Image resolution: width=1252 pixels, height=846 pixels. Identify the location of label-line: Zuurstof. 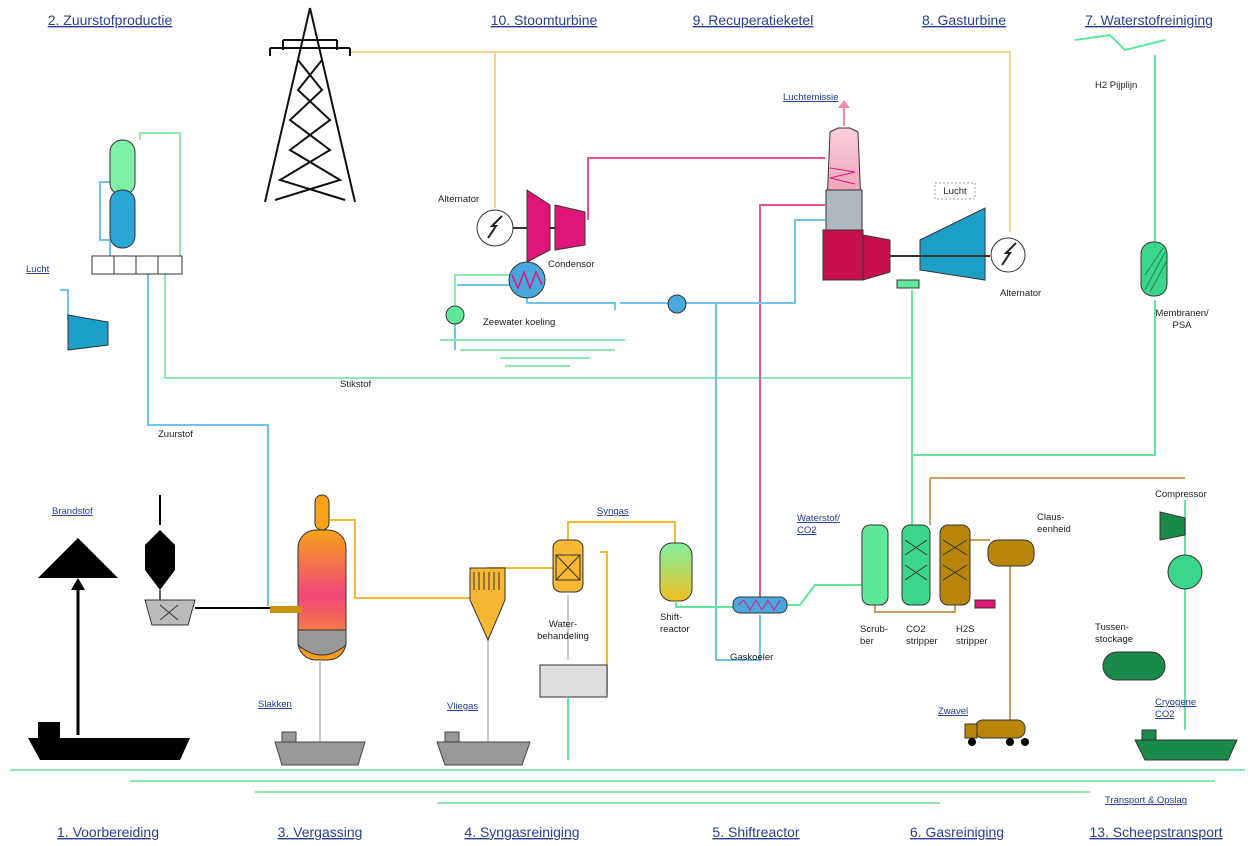
(175, 434).